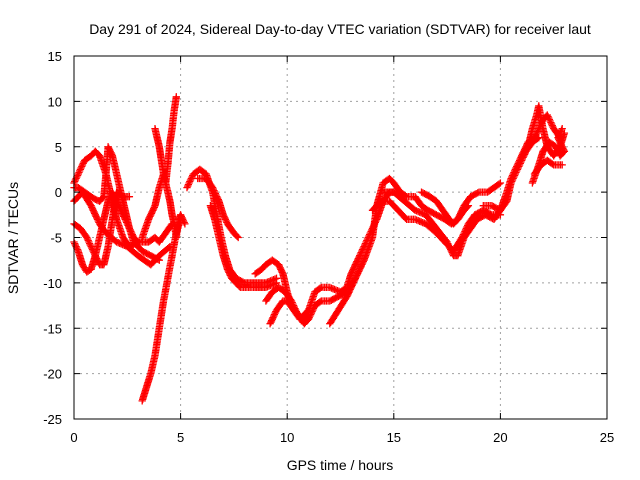  Describe the element at coordinates (52, 328) in the screenshot. I see `y-tick-label: -15` at that location.